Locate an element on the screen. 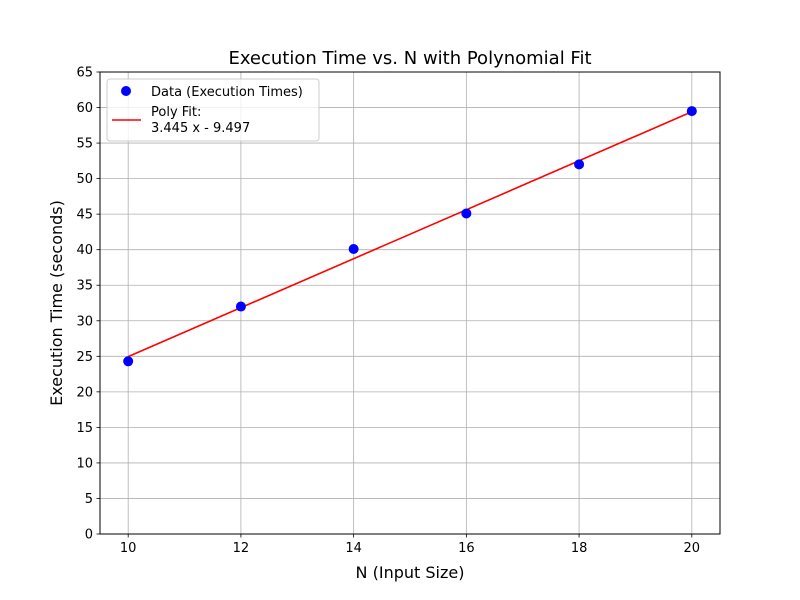  y-tick-label: 35 is located at coordinates (84, 286).